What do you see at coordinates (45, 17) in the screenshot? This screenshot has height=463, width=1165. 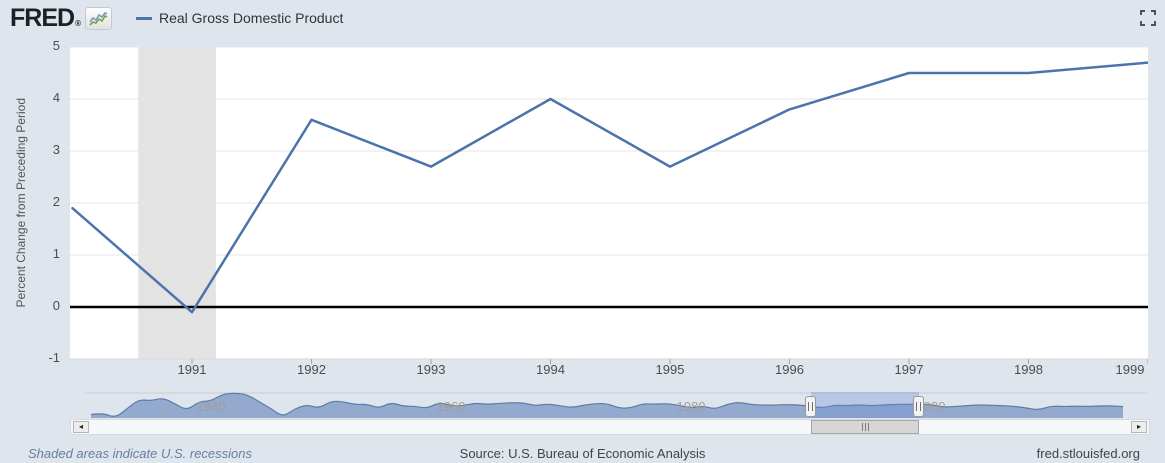 I see `fred-logo: FRED®` at bounding box center [45, 17].